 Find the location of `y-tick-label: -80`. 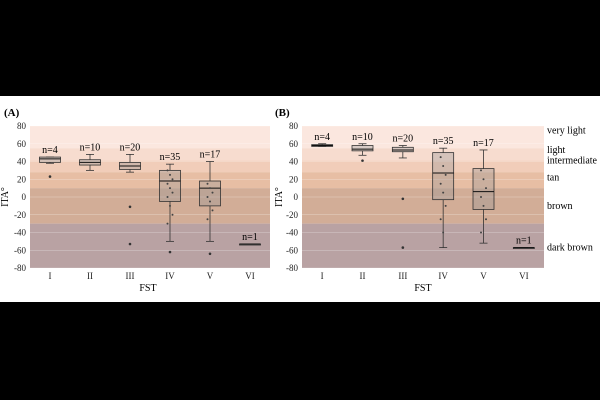

y-tick-label: -80 is located at coordinates (20, 268).